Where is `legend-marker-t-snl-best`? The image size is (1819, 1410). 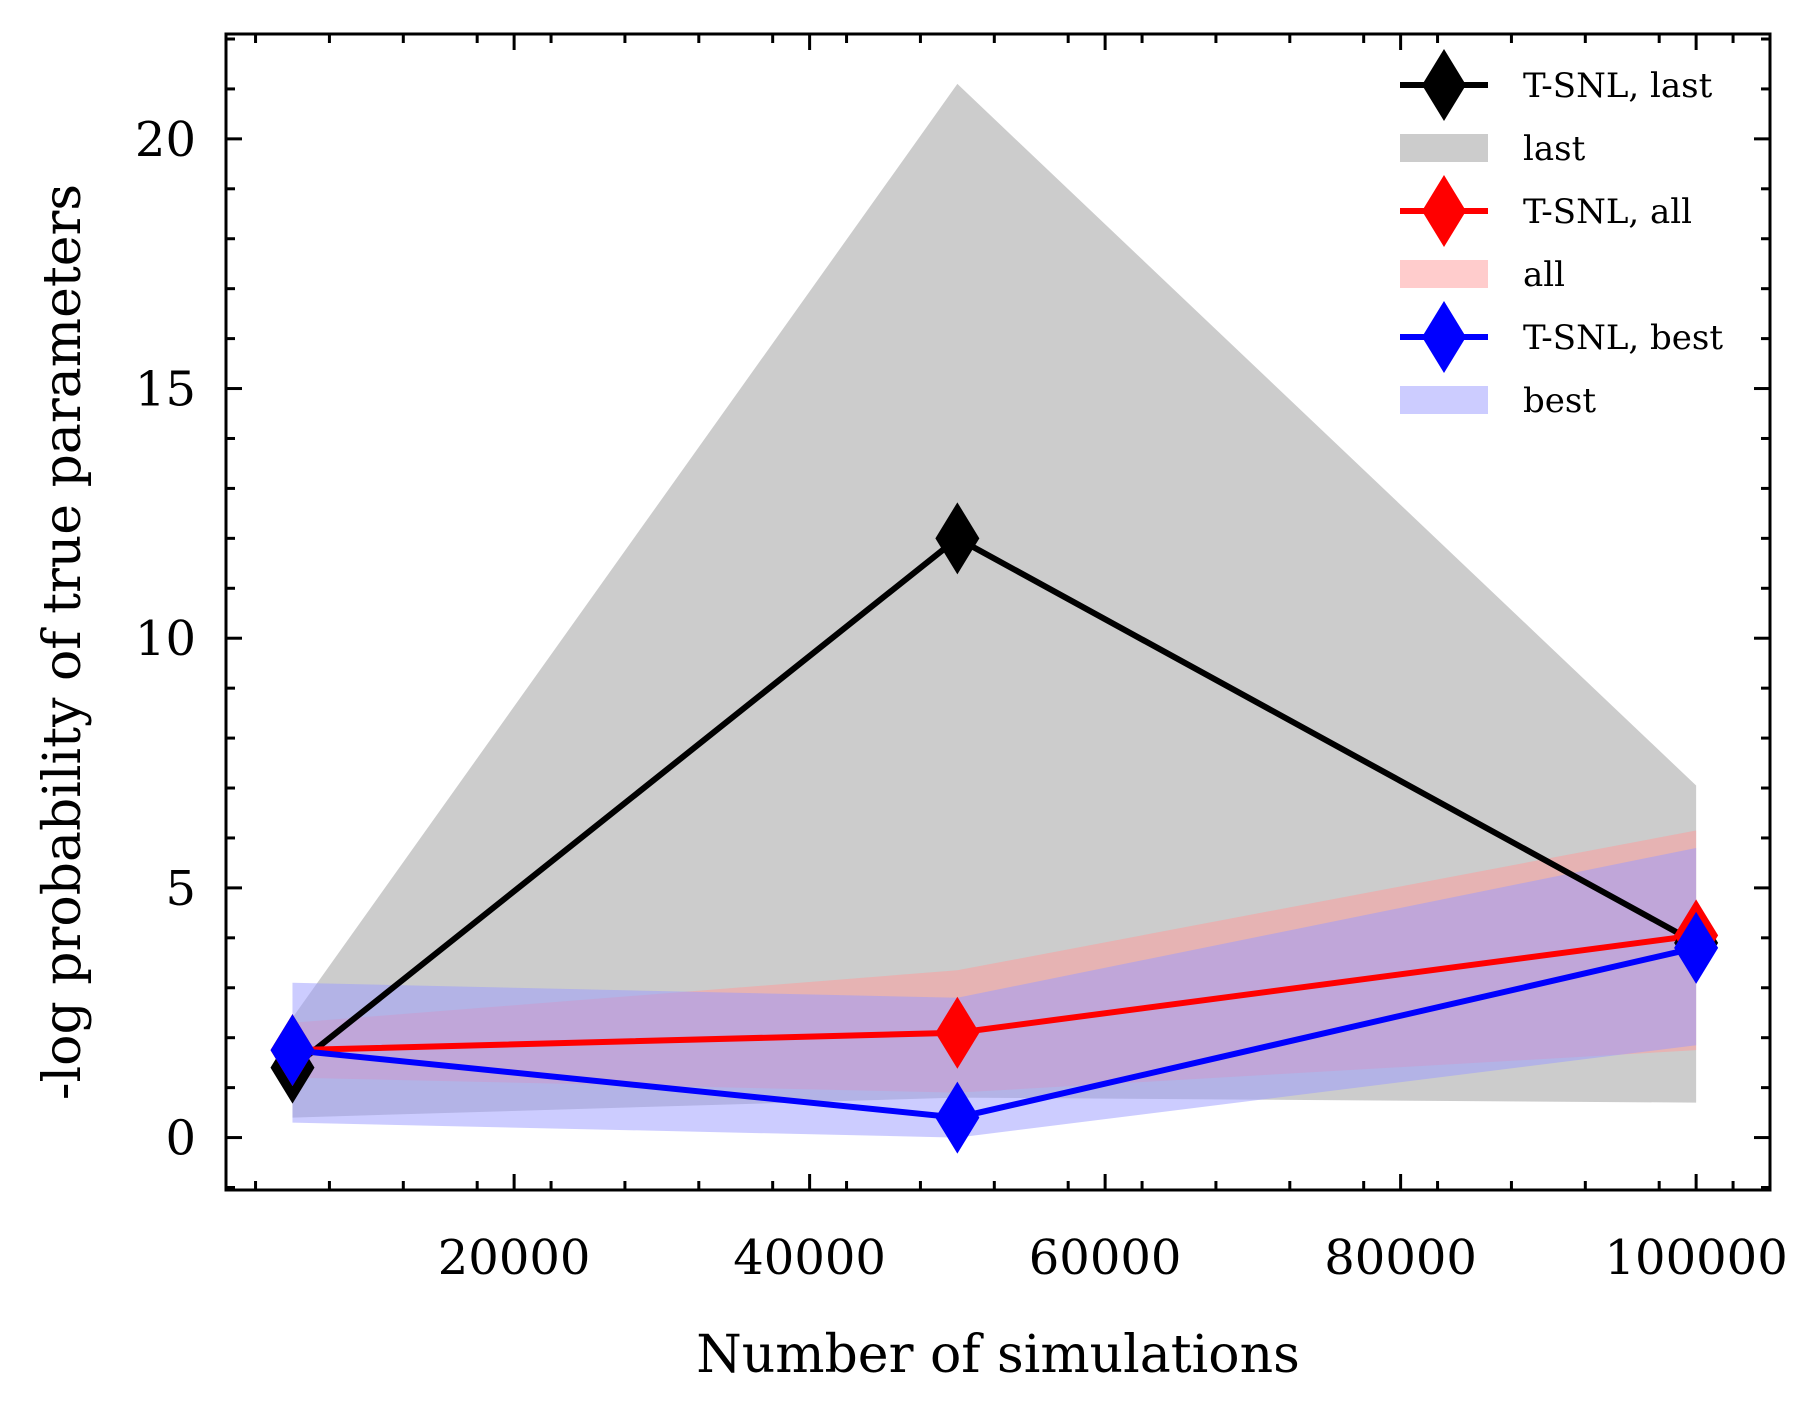
legend-marker-t-snl-best is located at coordinates (1444, 337).